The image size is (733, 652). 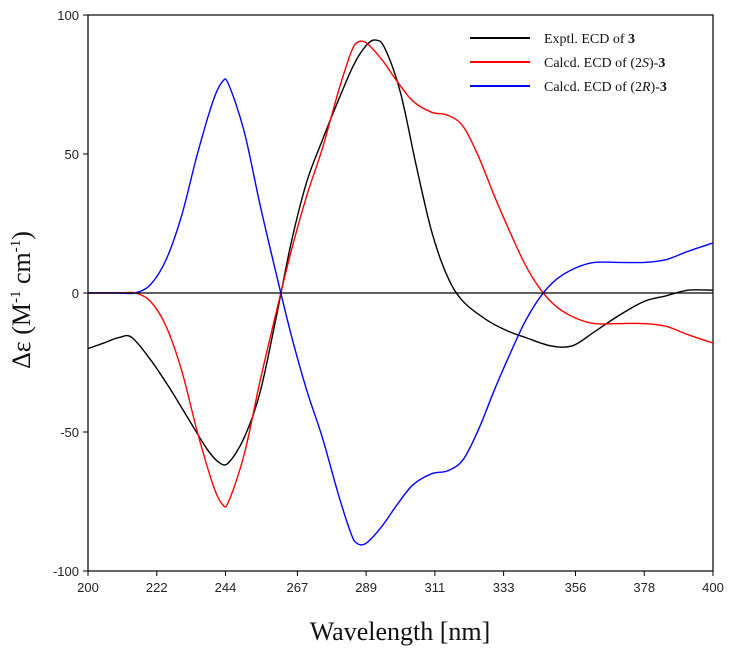 I want to click on legend-label-1: Calcd. ECD of (2S)-3, so click(x=604, y=63).